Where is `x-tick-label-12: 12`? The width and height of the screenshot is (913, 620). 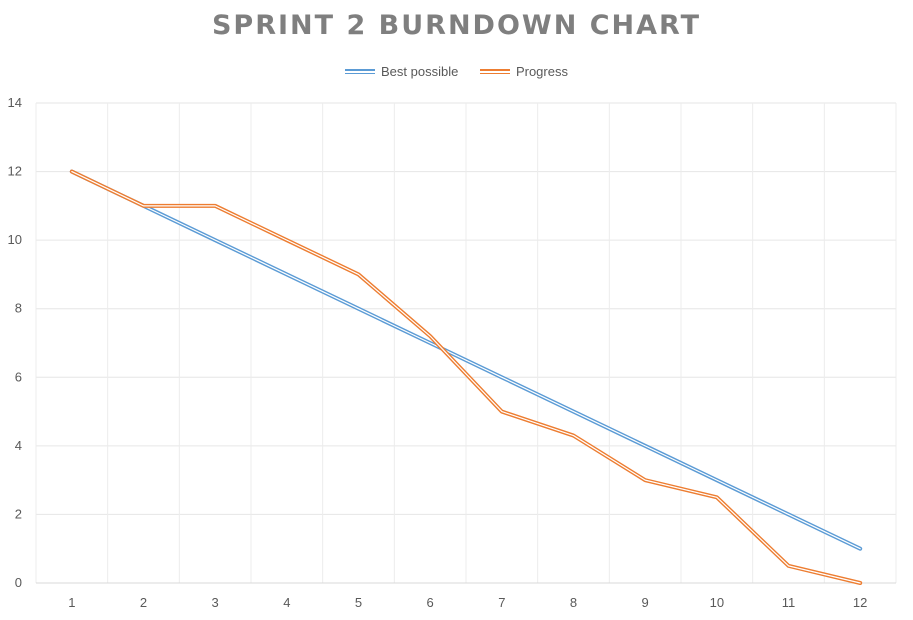
x-tick-label-12: 12 is located at coordinates (860, 602).